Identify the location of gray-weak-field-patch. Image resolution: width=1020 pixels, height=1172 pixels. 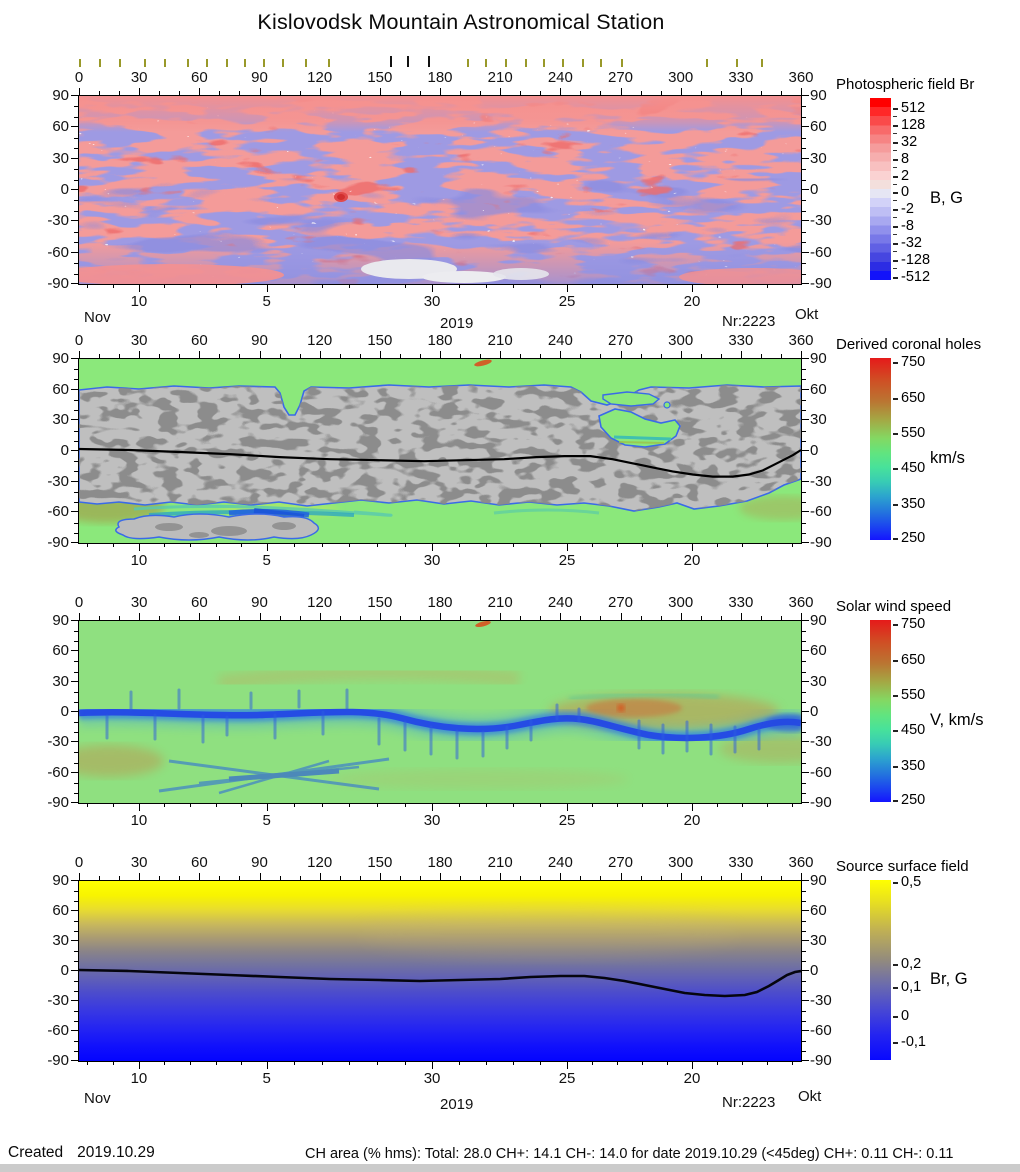
(521, 274).